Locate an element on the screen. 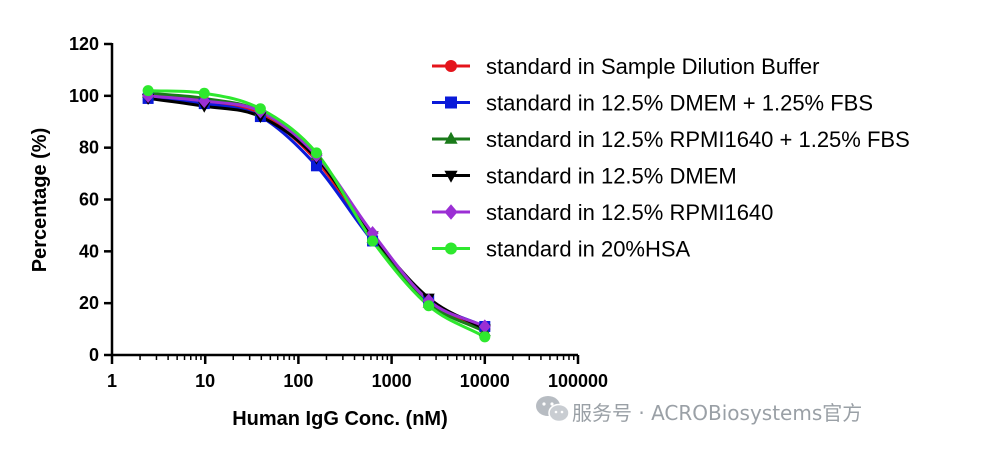  y-tick-label: 0 is located at coordinates (94, 355).